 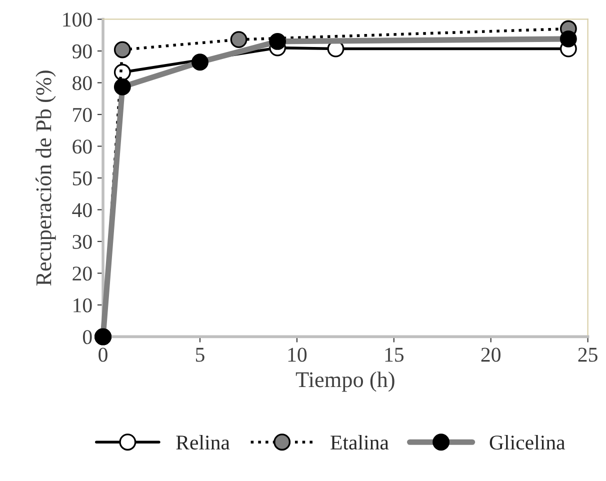 What do you see at coordinates (83, 305) in the screenshot?
I see `y-tick-label: 10` at bounding box center [83, 305].